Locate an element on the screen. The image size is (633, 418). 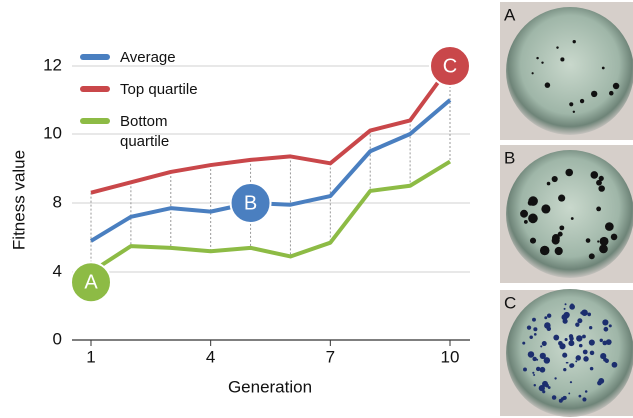
legend-item: Top quartile is located at coordinates (150, 90).